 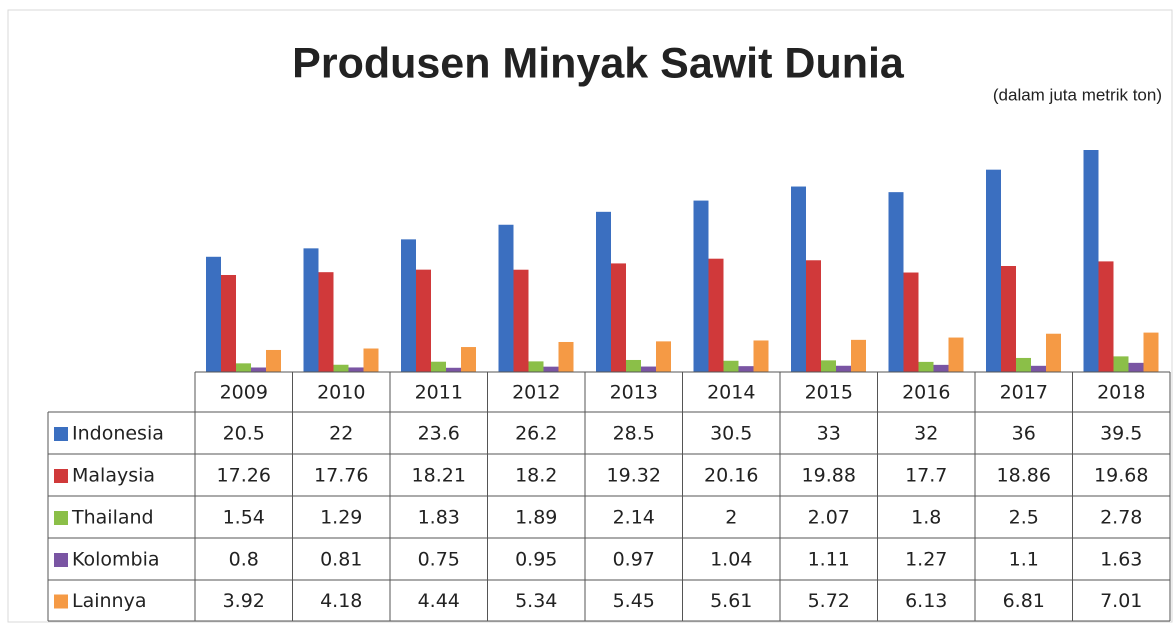 What do you see at coordinates (634, 434) in the screenshot?
I see `table-value: 28.5` at bounding box center [634, 434].